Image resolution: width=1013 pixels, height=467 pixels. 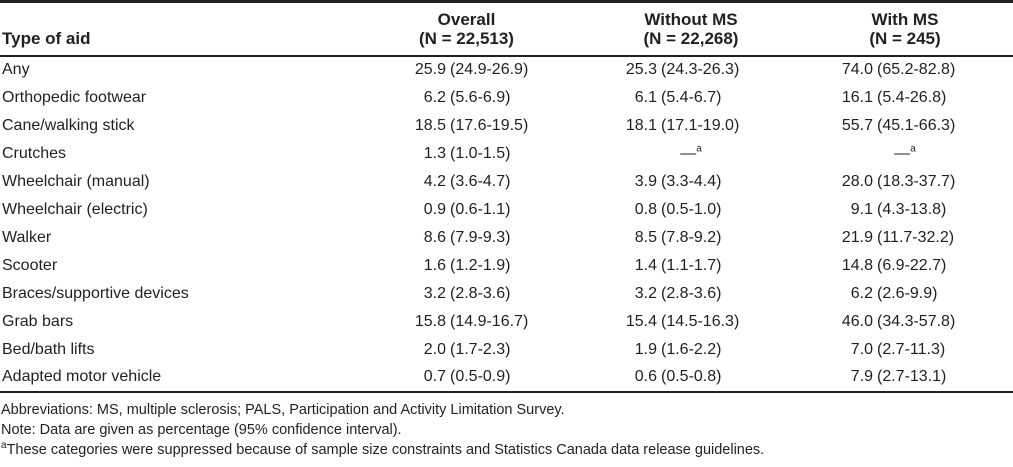 I want to click on percentage-value: 1.4, so click(x=645, y=265).